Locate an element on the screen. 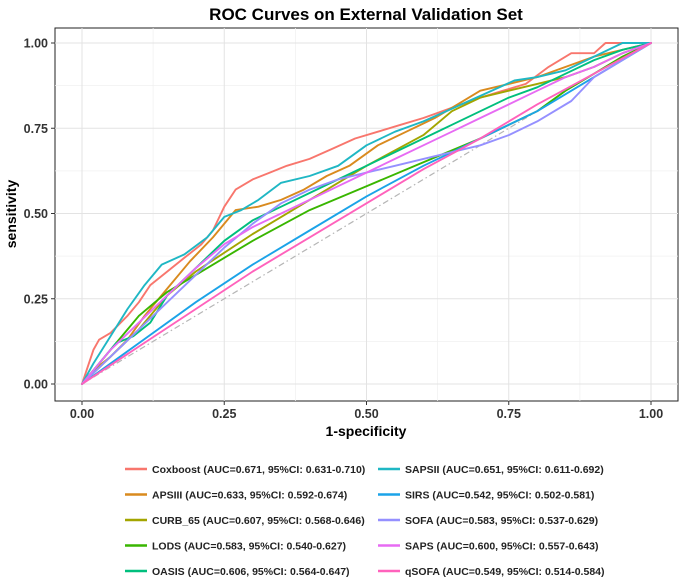 This screenshot has height=586, width=685. legend-item: SOFA (AUC=0.583, 95%CI: 0.537-0.629) is located at coordinates (488, 521).